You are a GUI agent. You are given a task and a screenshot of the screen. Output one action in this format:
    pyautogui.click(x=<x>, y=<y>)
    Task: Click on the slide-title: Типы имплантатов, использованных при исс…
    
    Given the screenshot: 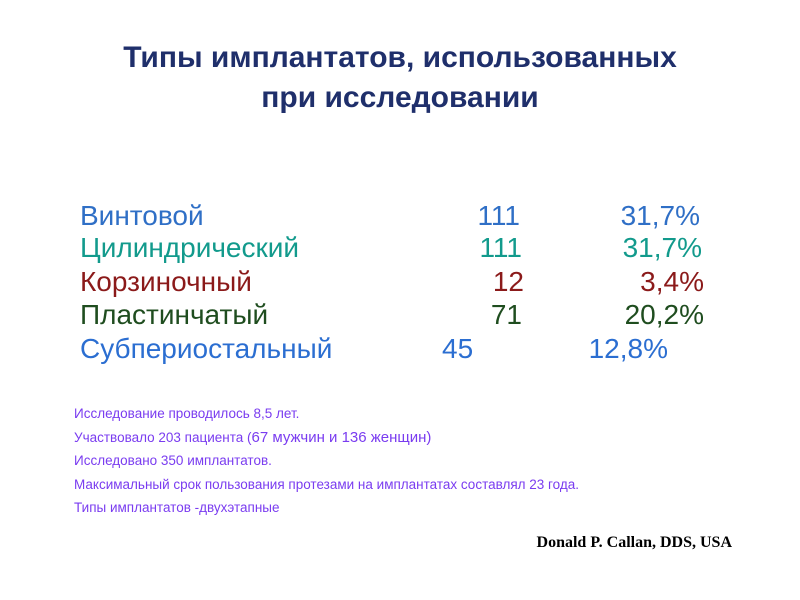 What is the action you would take?
    pyautogui.click(x=400, y=78)
    